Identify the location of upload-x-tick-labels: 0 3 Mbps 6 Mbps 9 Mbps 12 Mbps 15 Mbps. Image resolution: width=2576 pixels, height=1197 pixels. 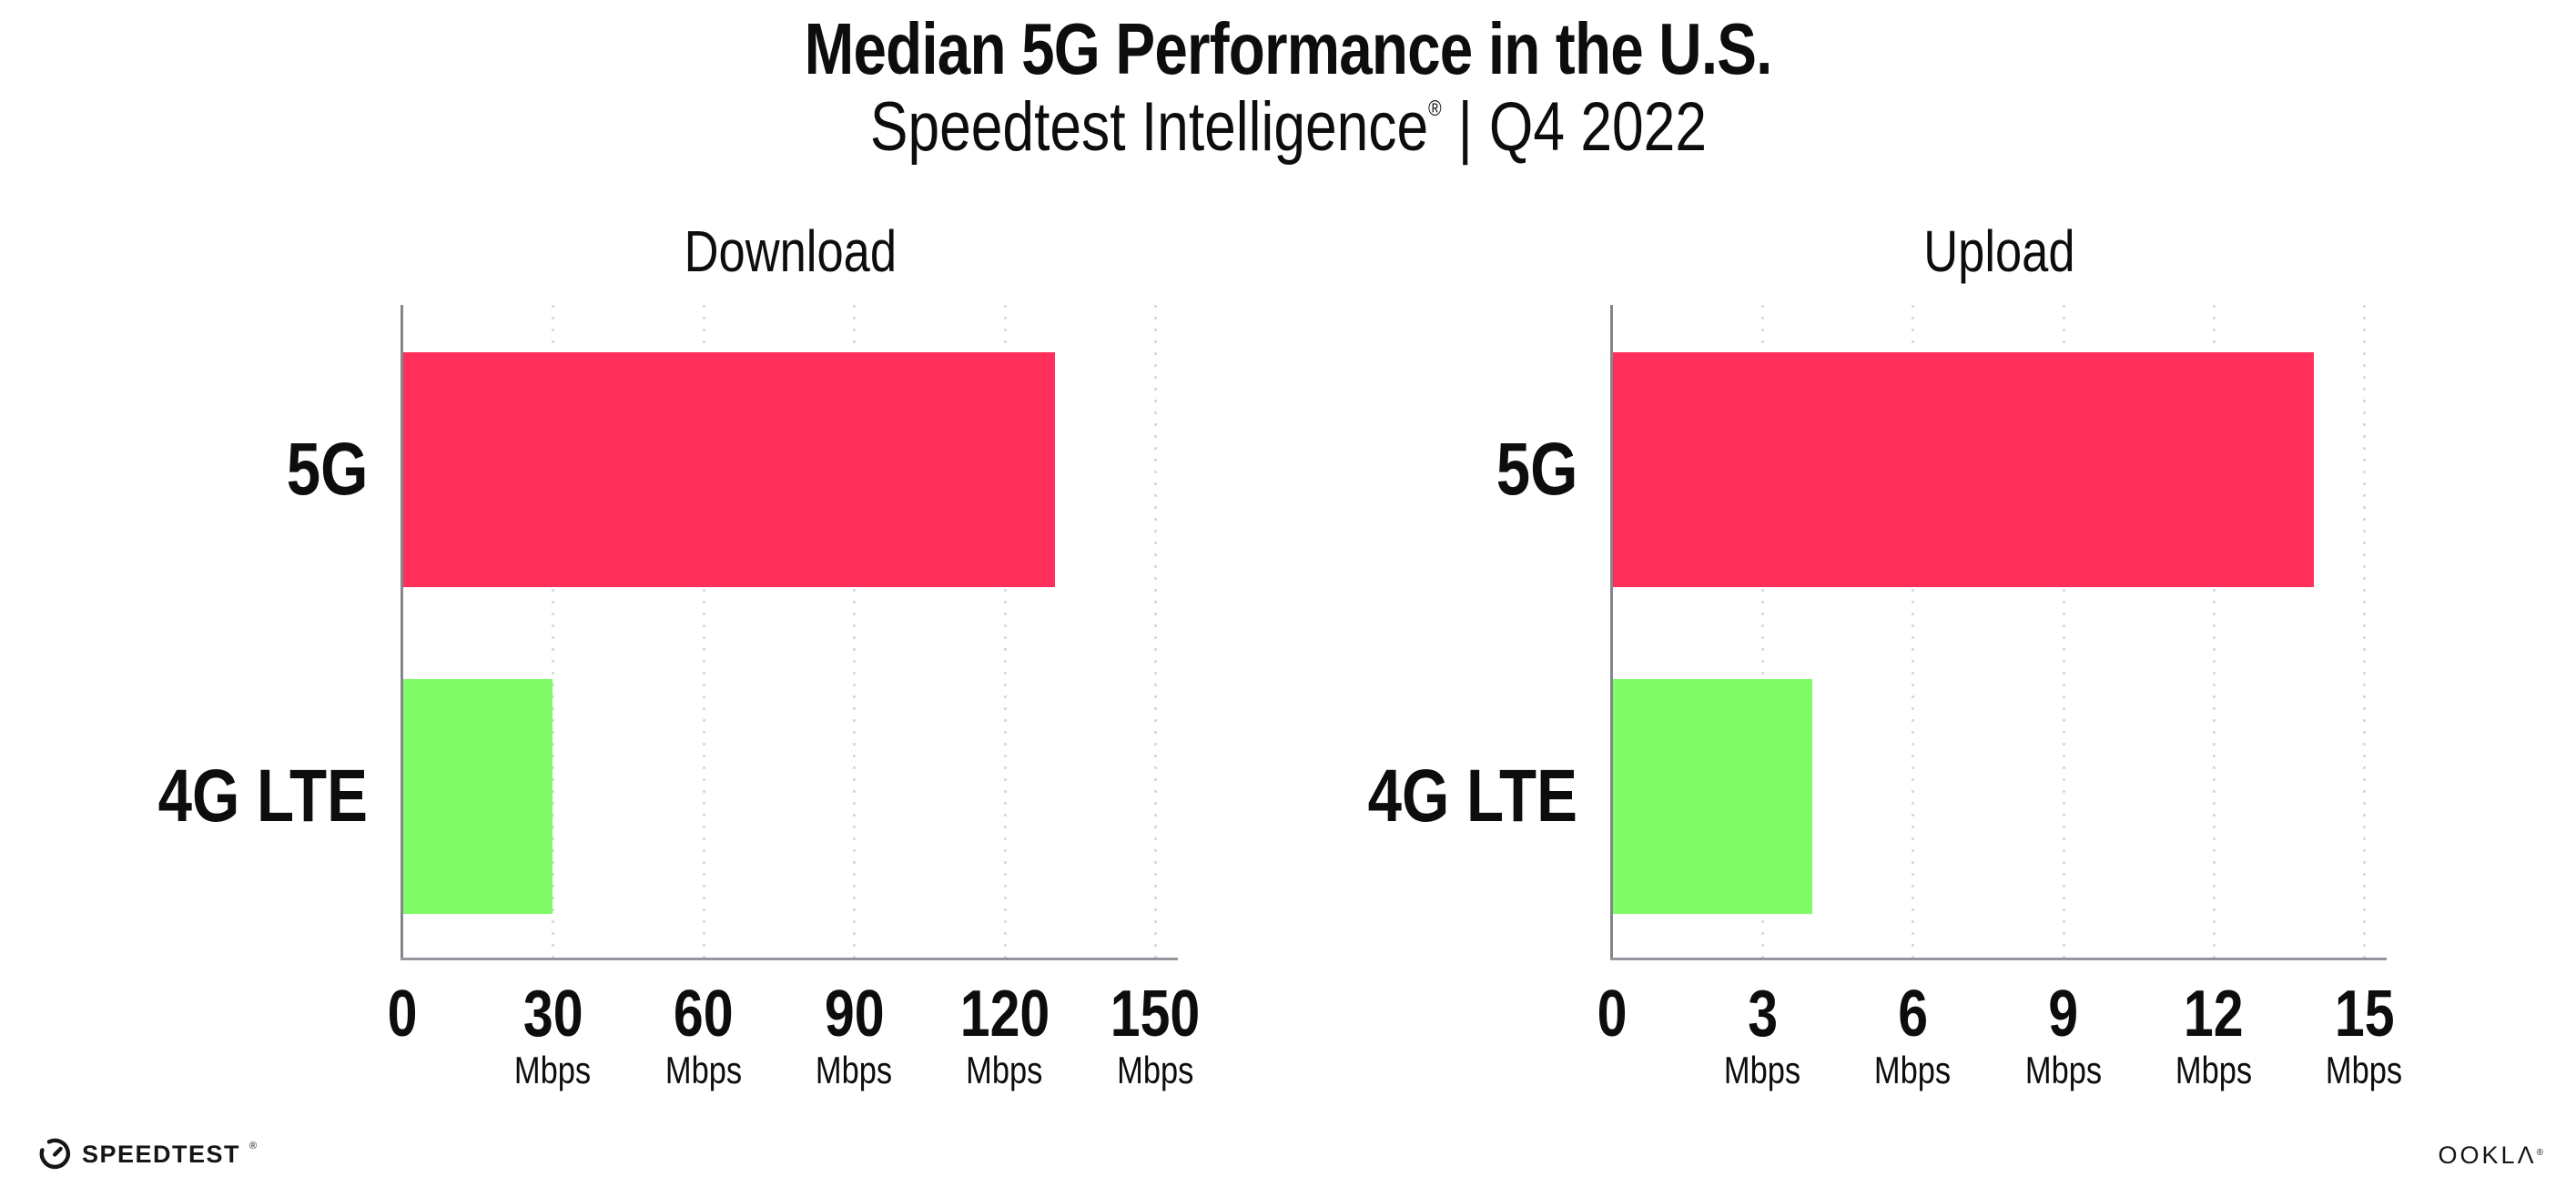
(2000, 1044).